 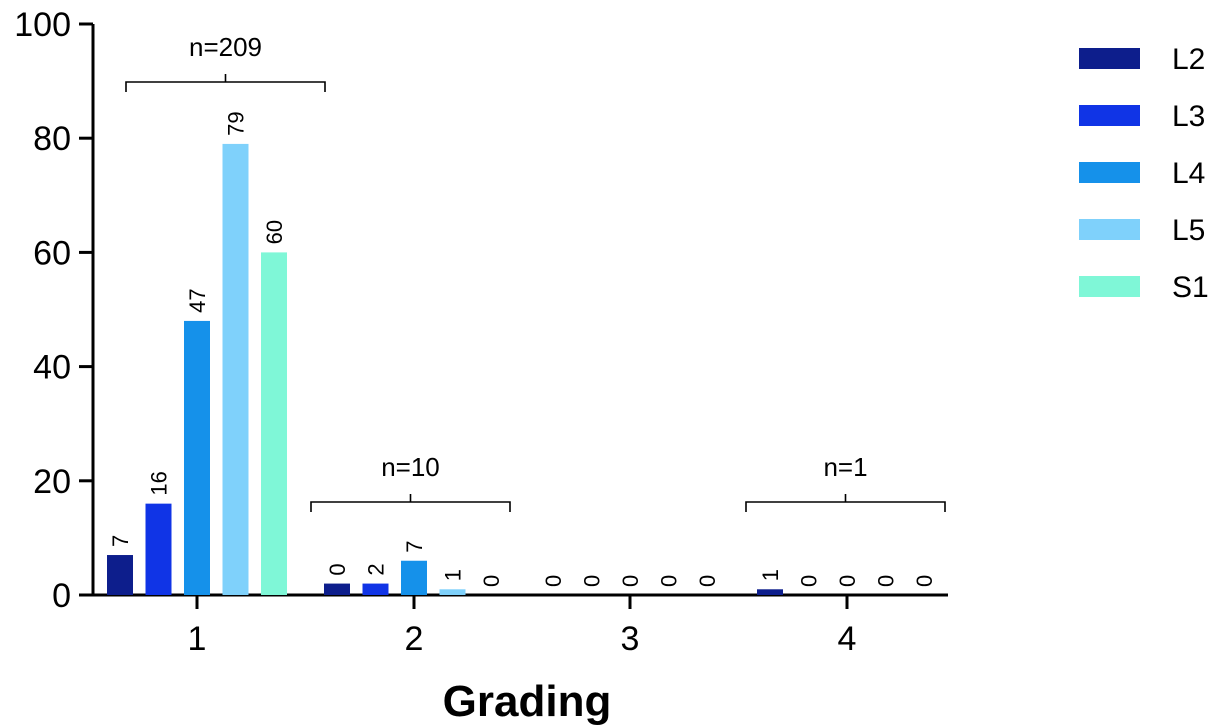 What do you see at coordinates (1188, 173) in the screenshot?
I see `legend-label-l4: L4` at bounding box center [1188, 173].